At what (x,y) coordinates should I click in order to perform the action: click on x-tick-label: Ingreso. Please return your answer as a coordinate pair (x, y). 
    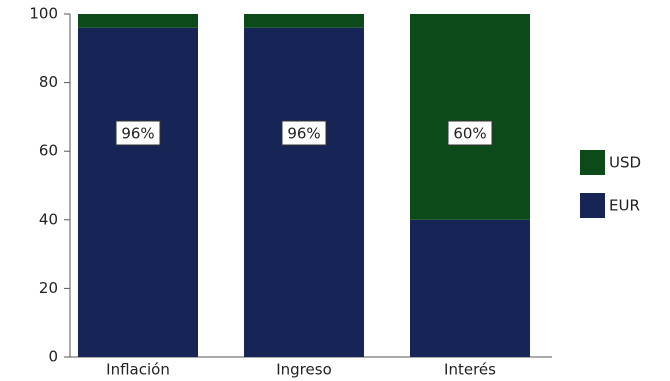
    Looking at the image, I should click on (304, 370).